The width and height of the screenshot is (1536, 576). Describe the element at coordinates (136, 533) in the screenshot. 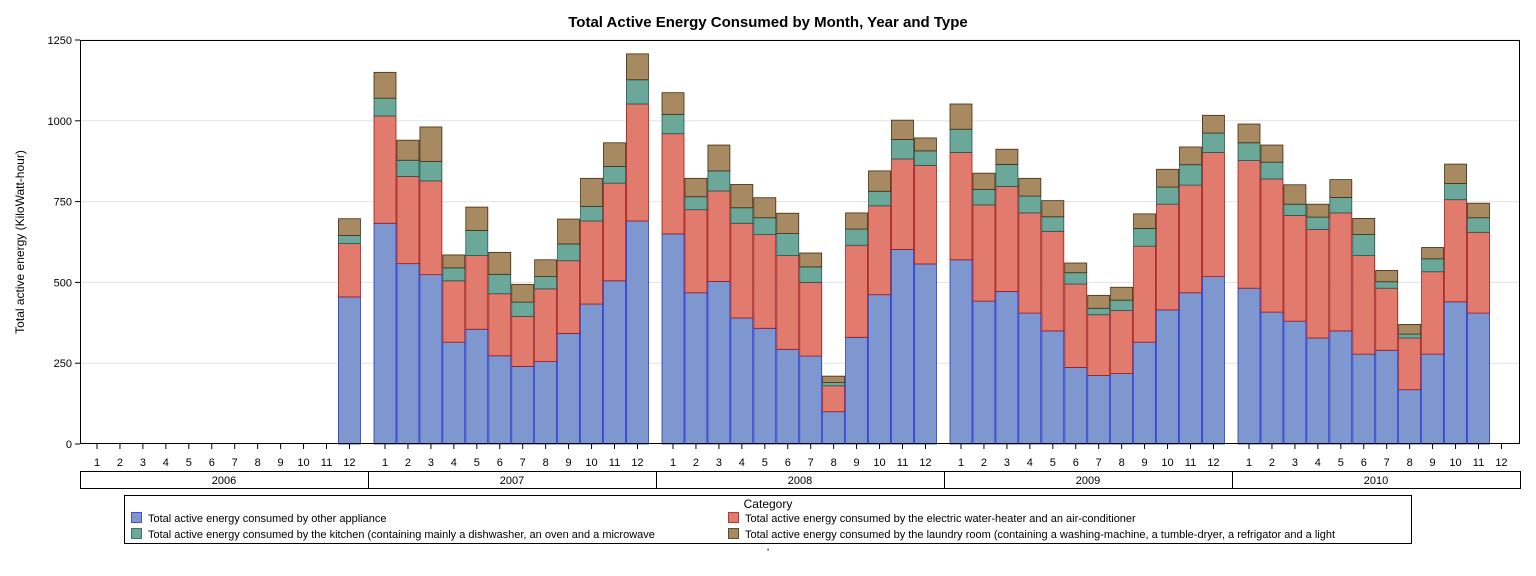

I see `legend-swatch` at that location.